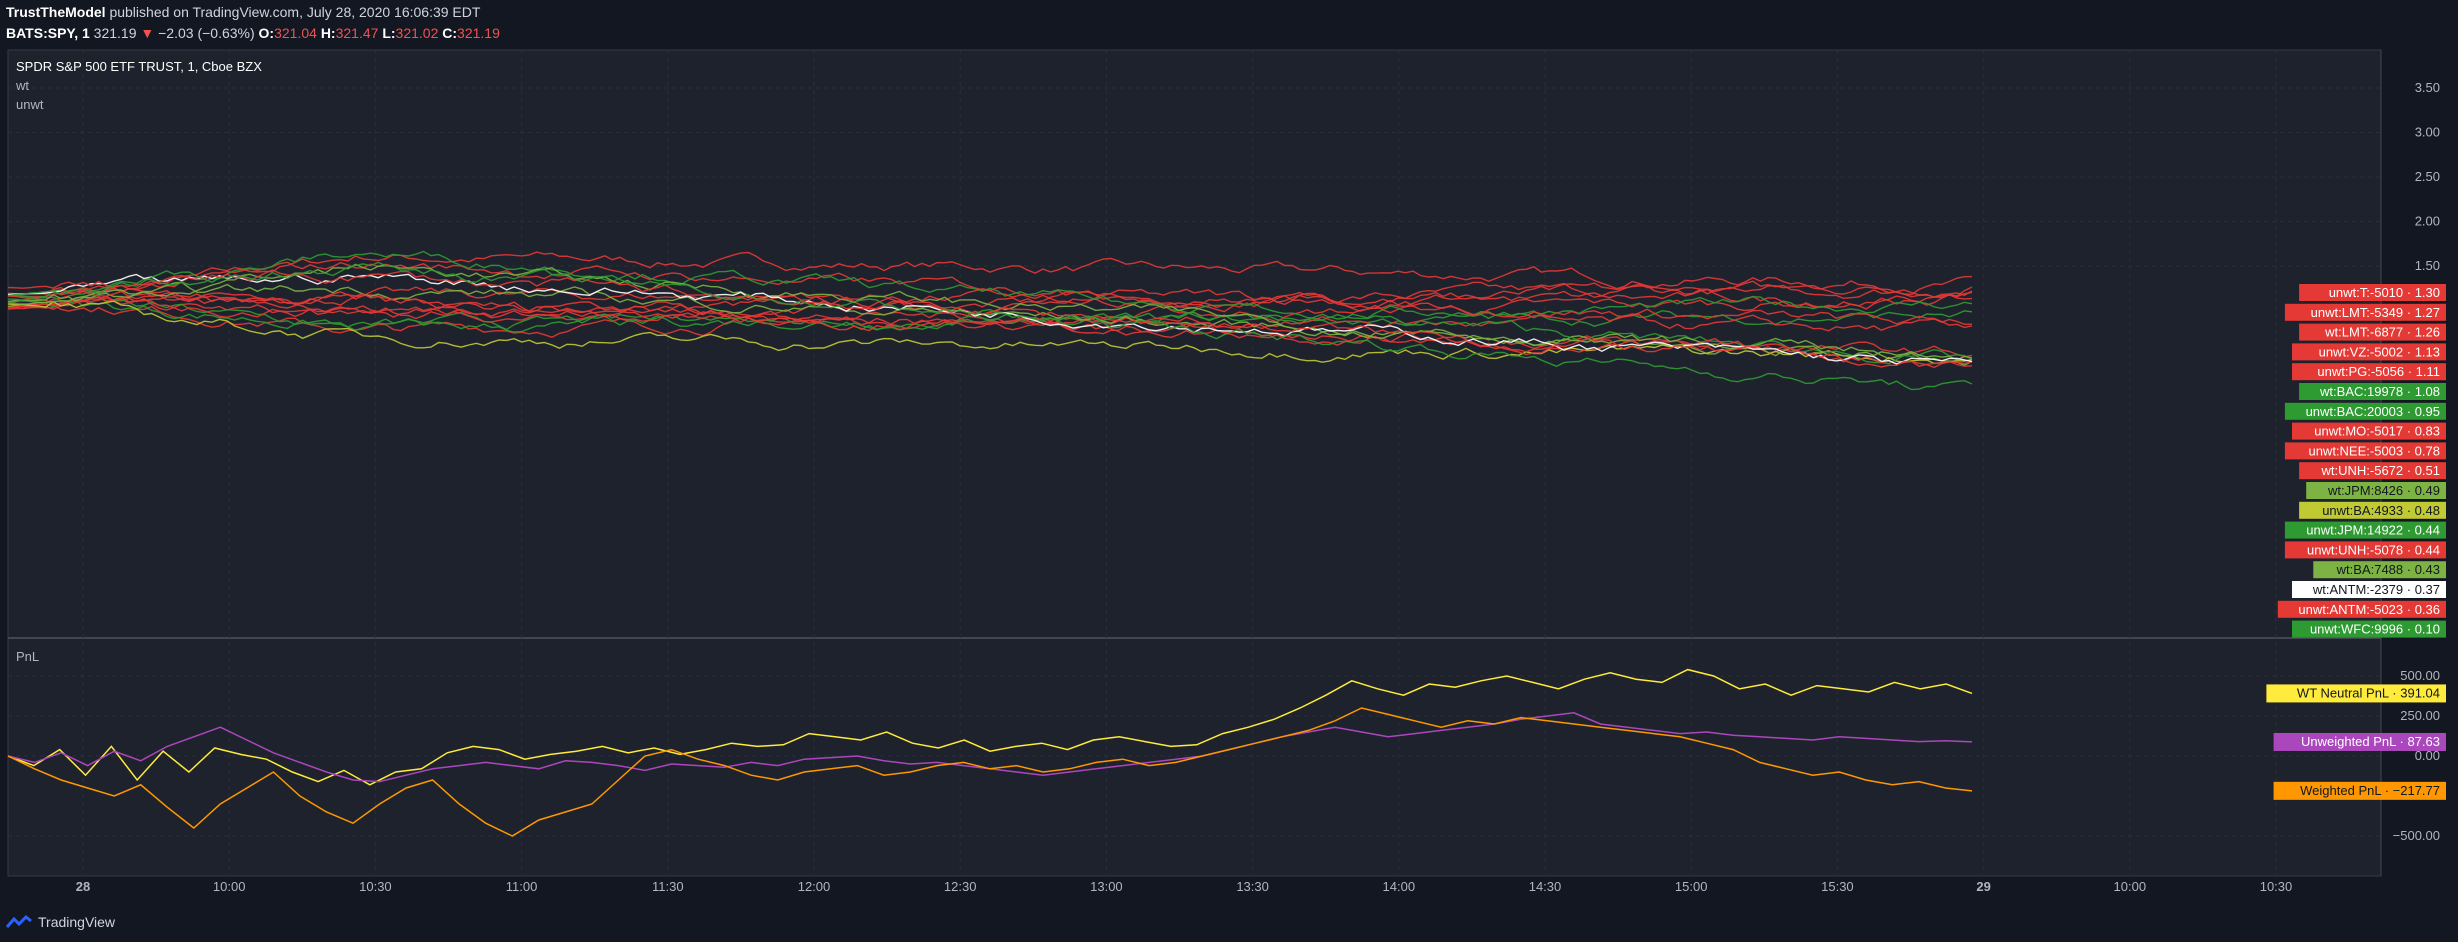  I want to click on value-label-text: unwt:BA:4933 · 0.48, so click(2381, 510).